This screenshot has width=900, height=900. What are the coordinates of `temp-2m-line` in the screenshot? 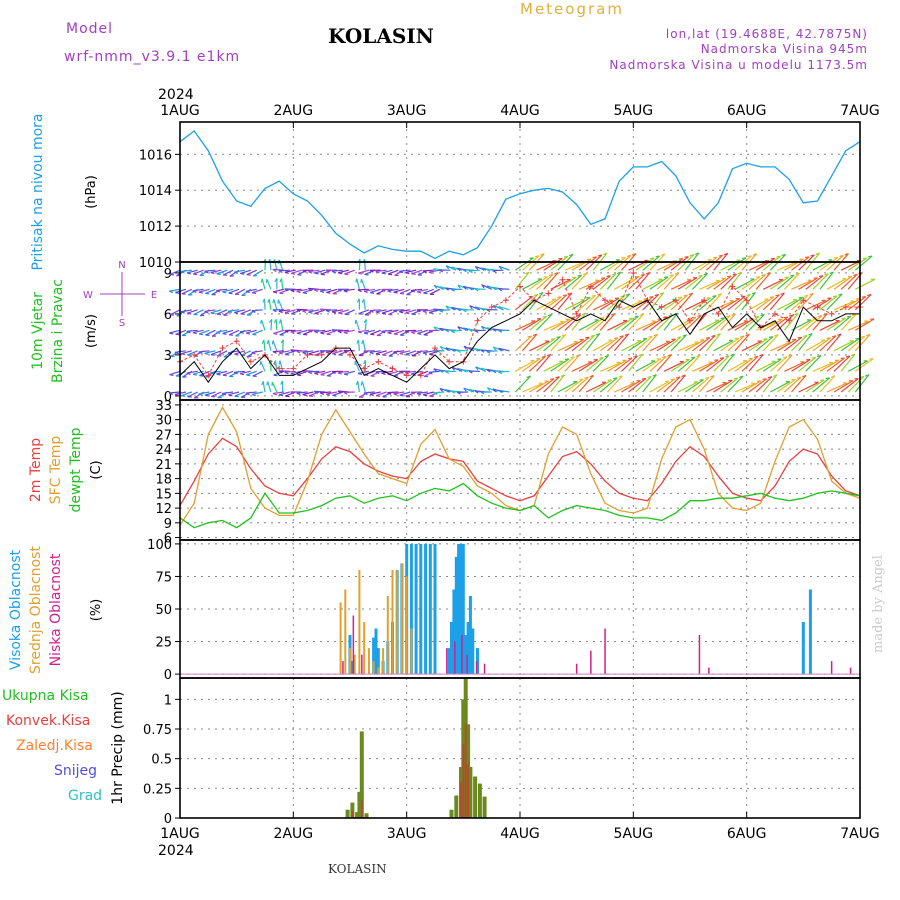 It's located at (520, 471).